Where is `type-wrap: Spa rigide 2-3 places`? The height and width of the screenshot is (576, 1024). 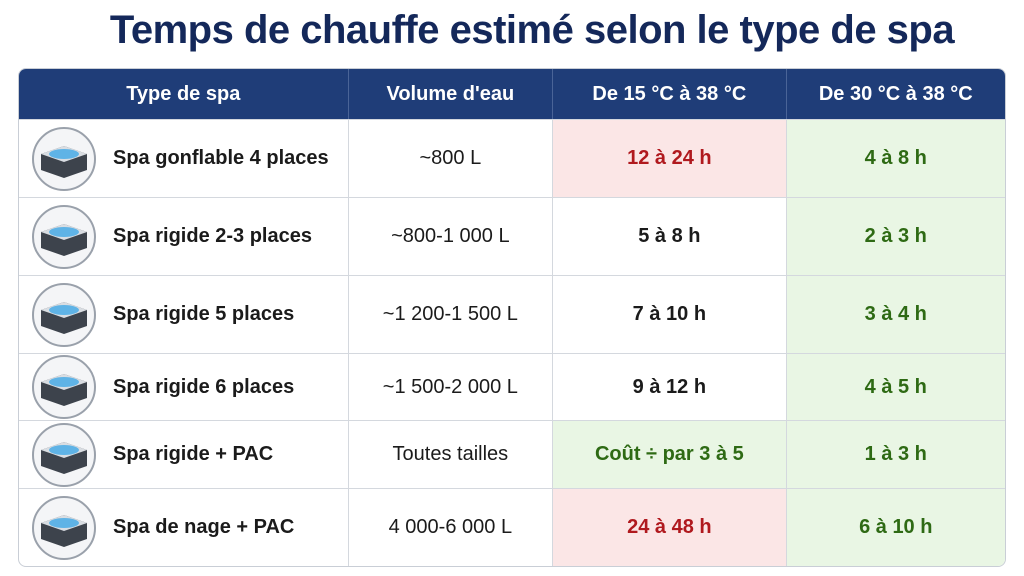 type-wrap: Spa rigide 2-3 places is located at coordinates (183, 237).